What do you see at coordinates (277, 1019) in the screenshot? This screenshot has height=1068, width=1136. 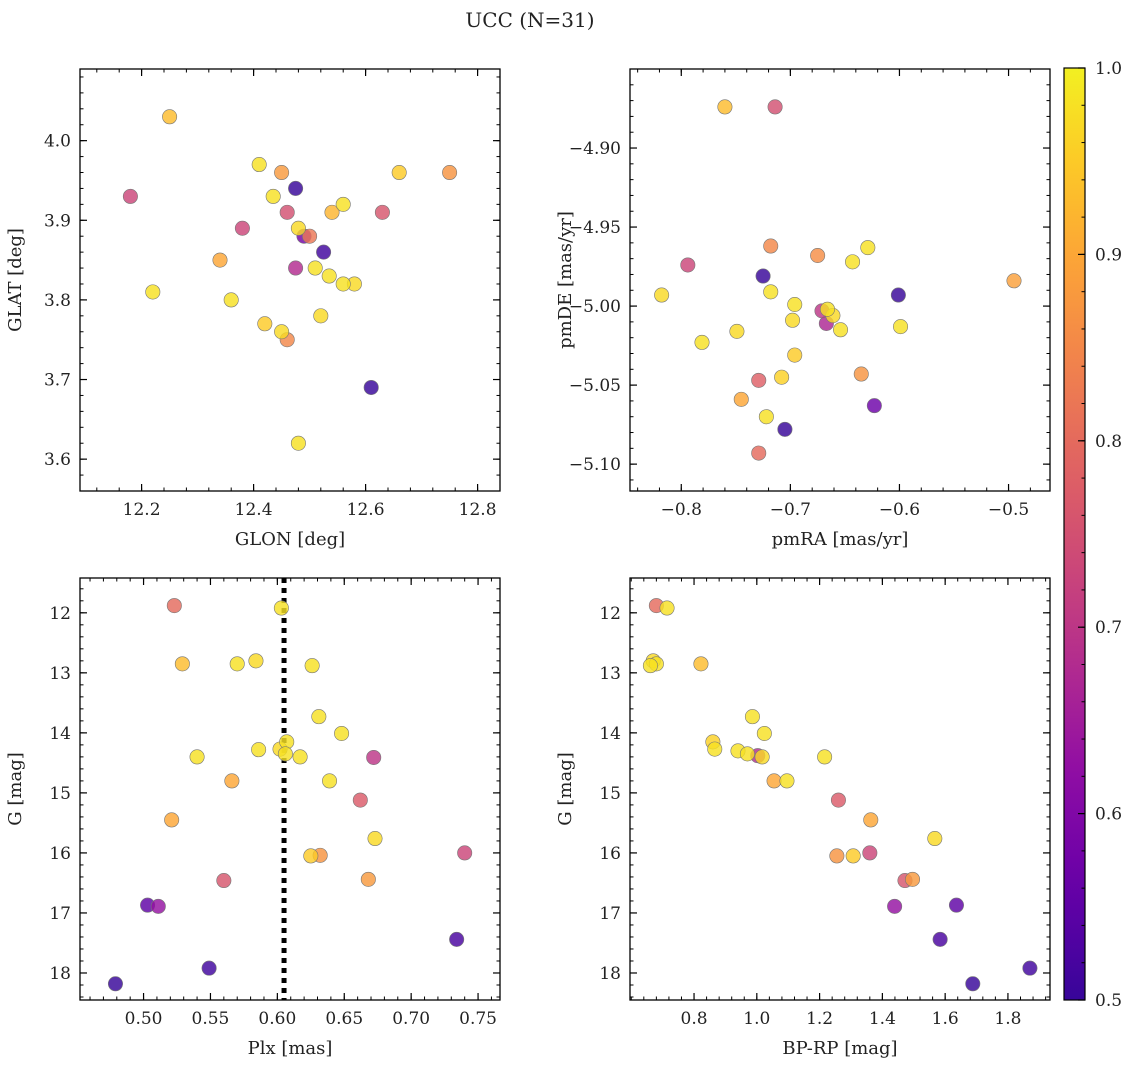 I see `x-tick-label: 0.60` at bounding box center [277, 1019].